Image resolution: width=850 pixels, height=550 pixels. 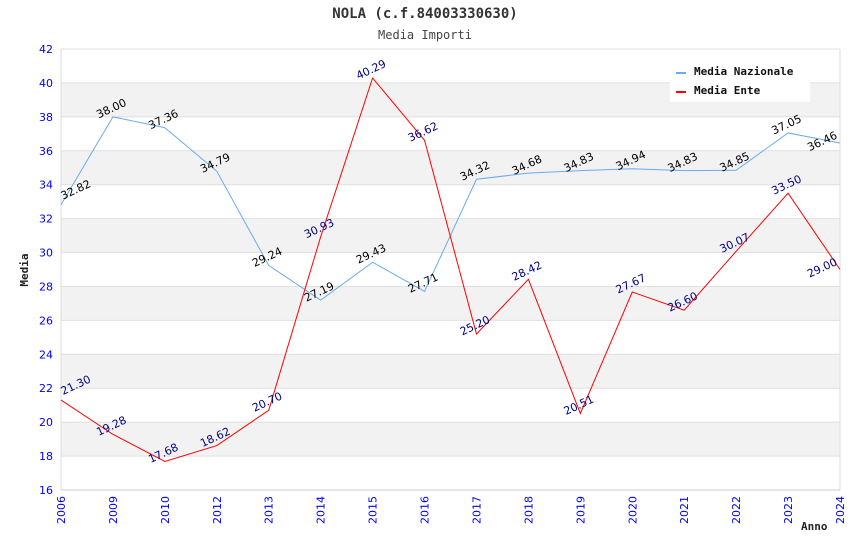 What do you see at coordinates (822, 141) in the screenshot?
I see `data-label: 36.46` at bounding box center [822, 141].